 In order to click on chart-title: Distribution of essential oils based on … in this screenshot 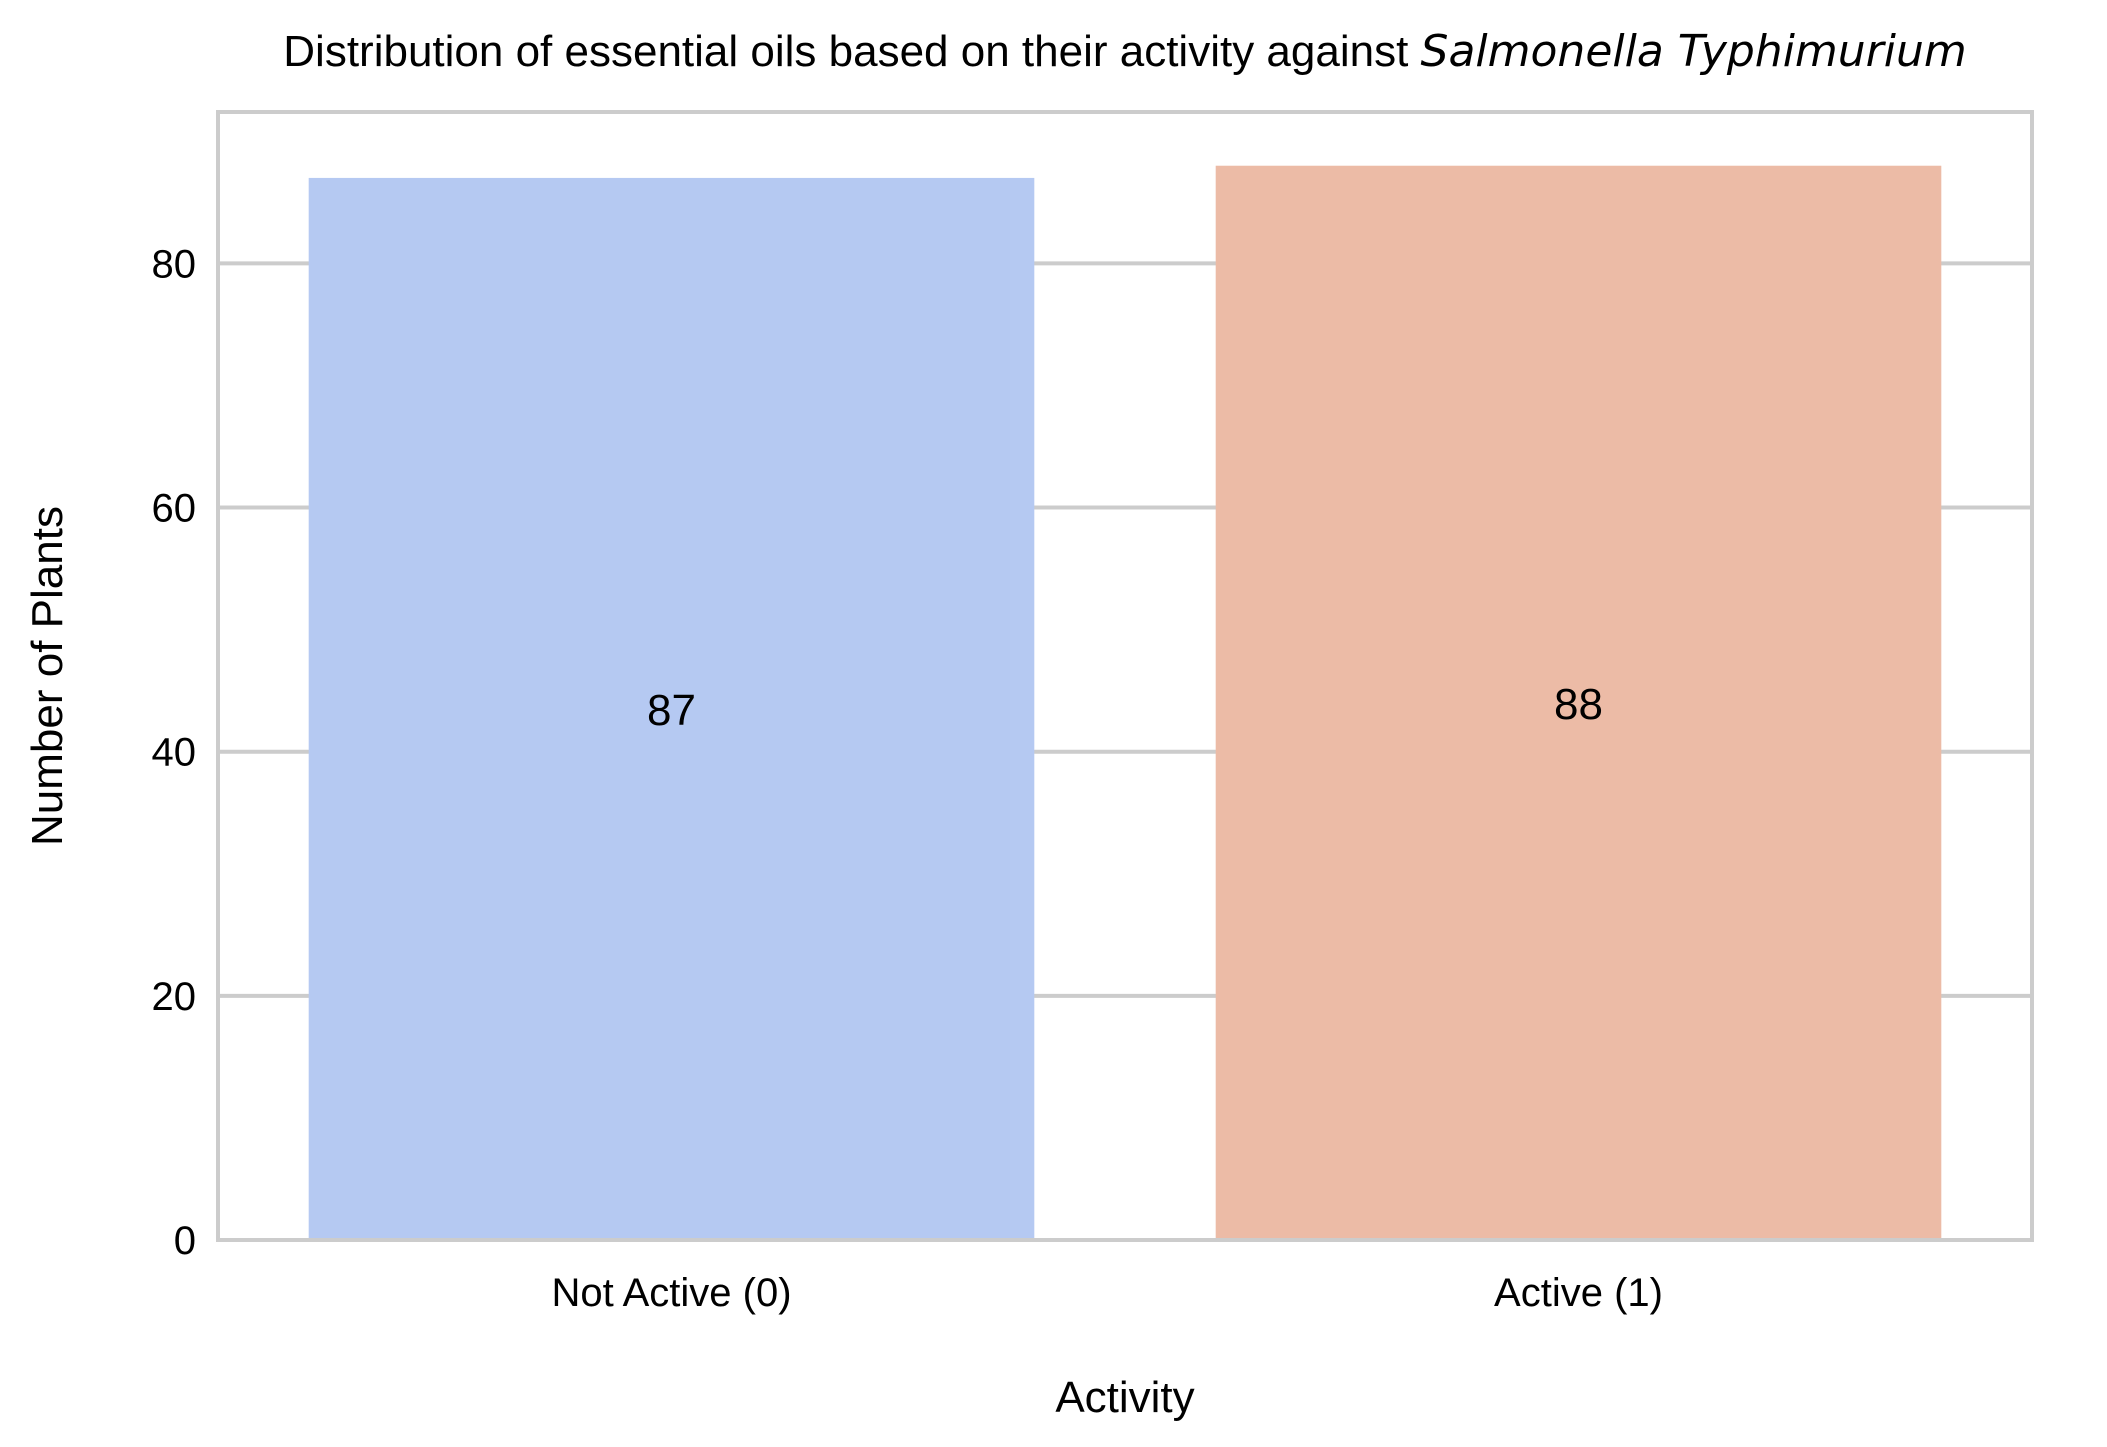, I will do `click(1124, 51)`.